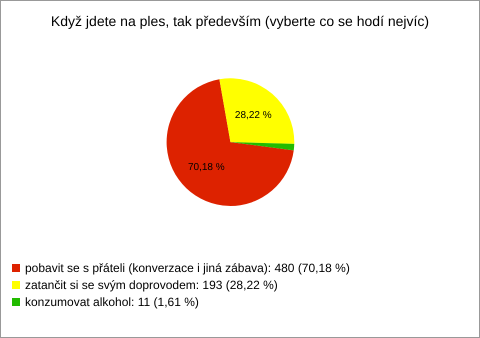 This screenshot has width=480, height=338. What do you see at coordinates (253, 116) in the screenshot?
I see `data-label: 28,22 %` at bounding box center [253, 116].